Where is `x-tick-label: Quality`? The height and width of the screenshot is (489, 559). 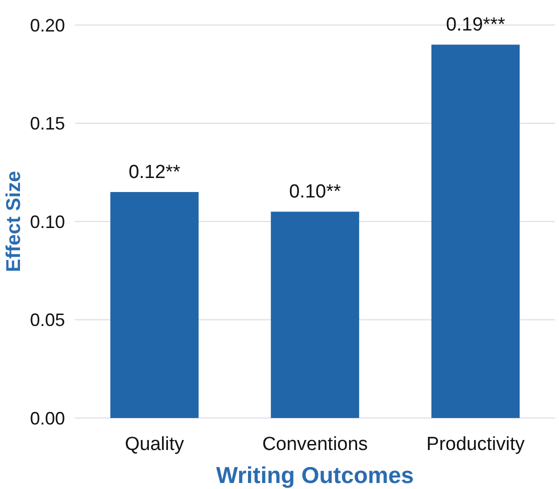 x-tick-label: Quality is located at coordinates (154, 444).